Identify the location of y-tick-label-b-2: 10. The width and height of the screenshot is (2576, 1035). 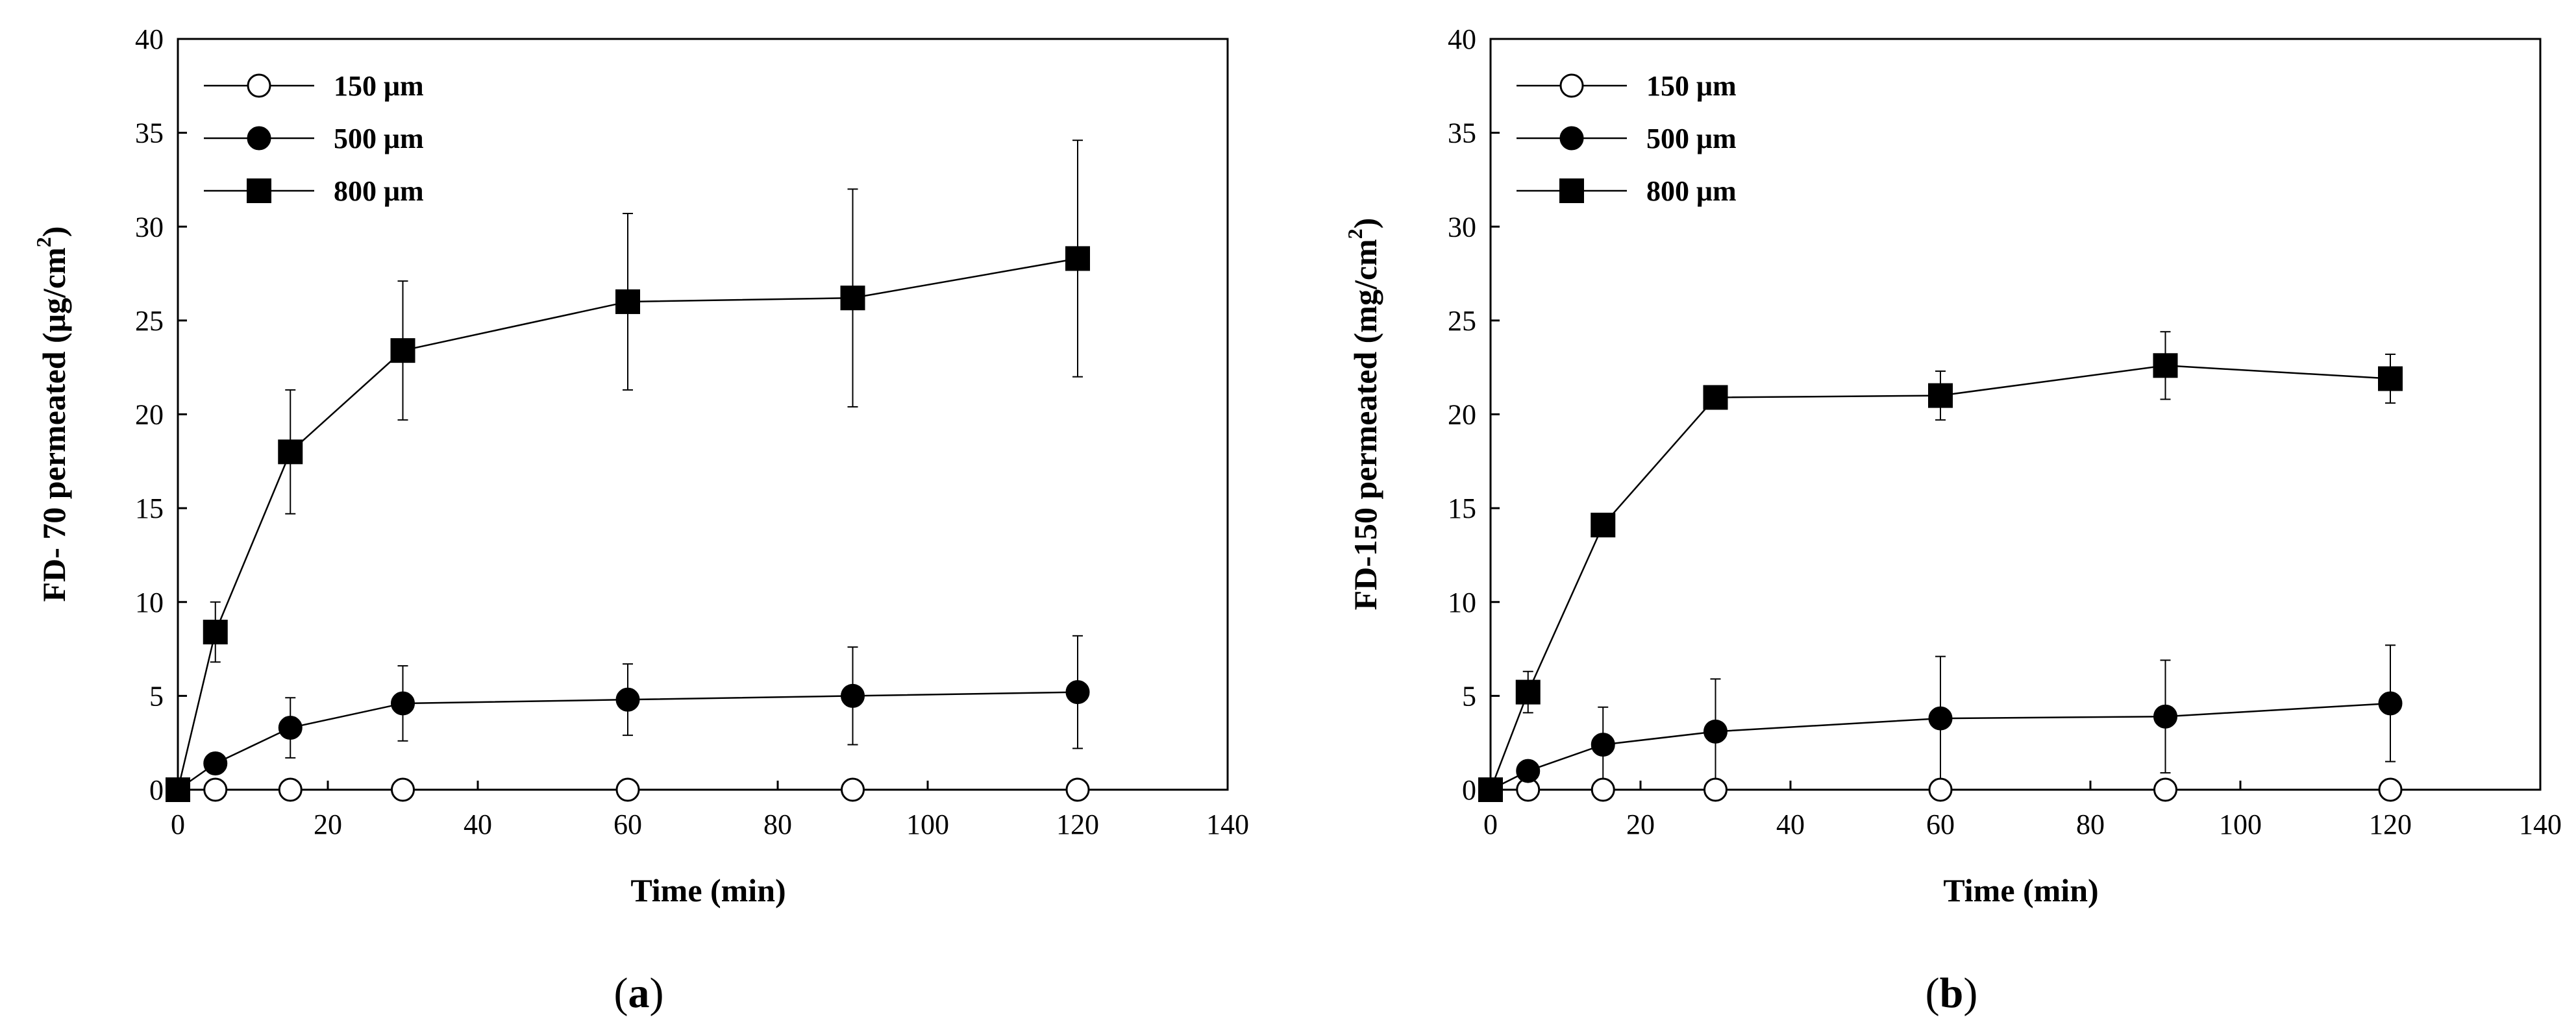
(1462, 602).